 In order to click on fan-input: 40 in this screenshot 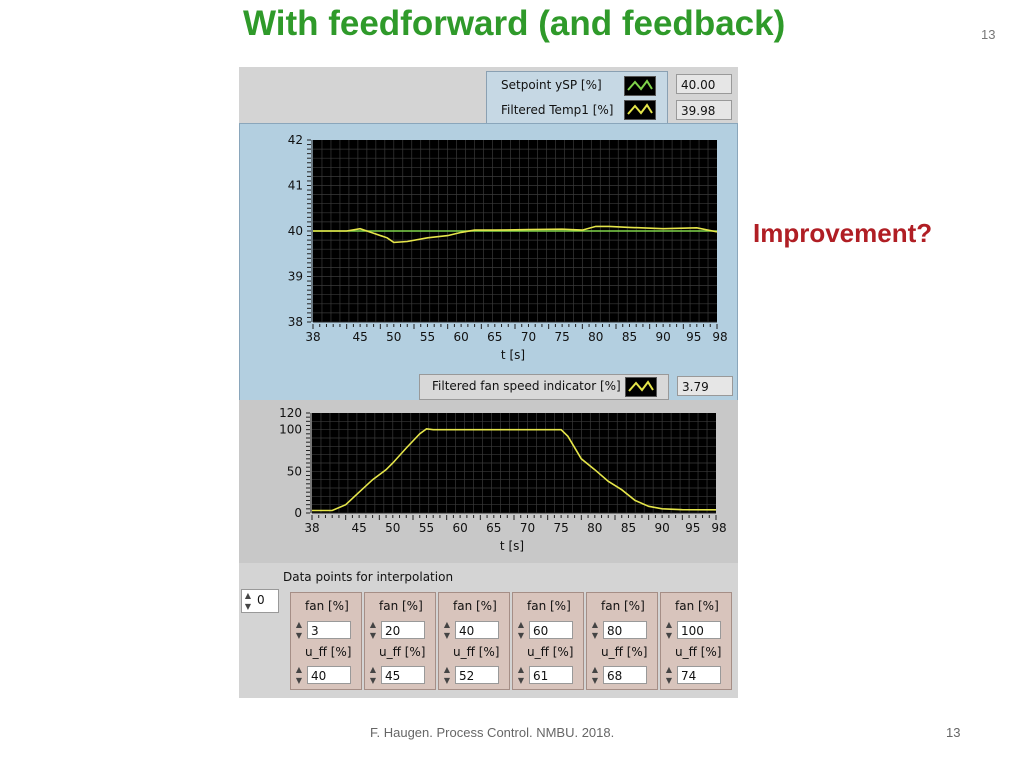, I will do `click(477, 630)`.